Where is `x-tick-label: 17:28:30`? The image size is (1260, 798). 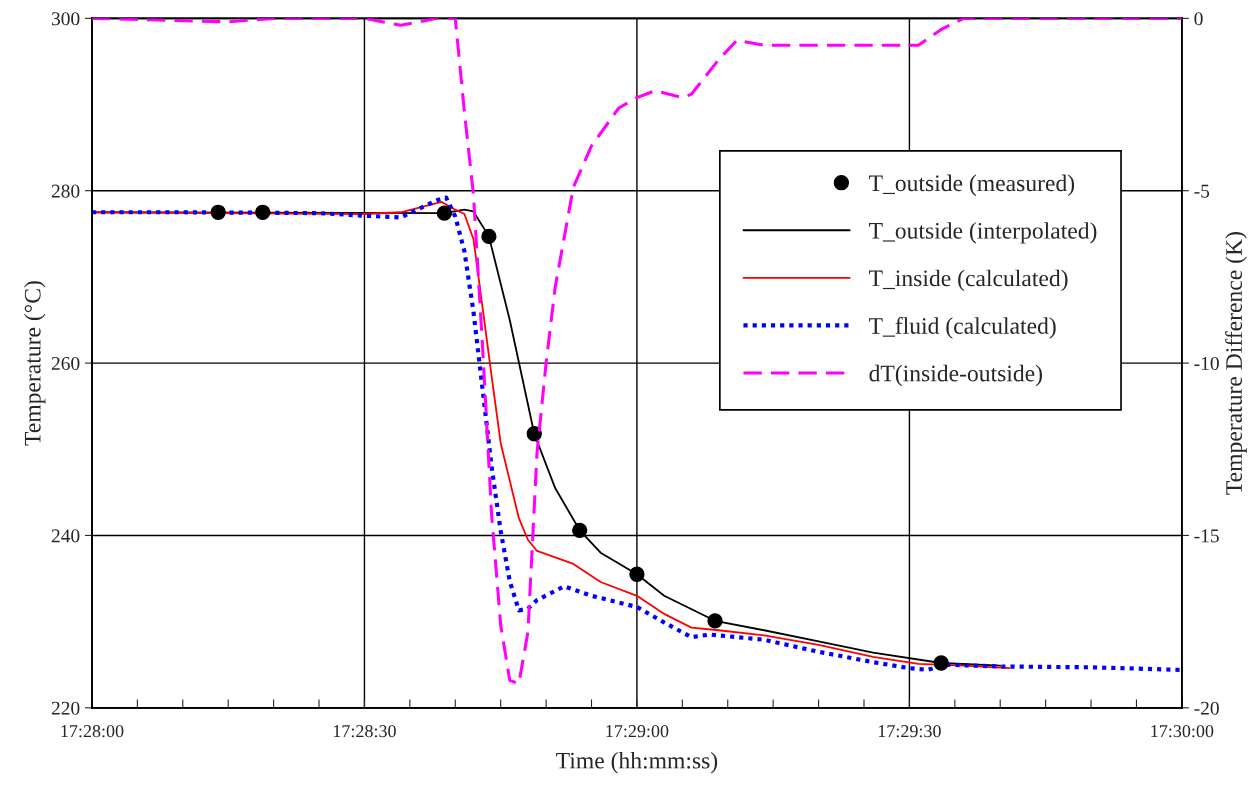 x-tick-label: 17:28:30 is located at coordinates (364, 731).